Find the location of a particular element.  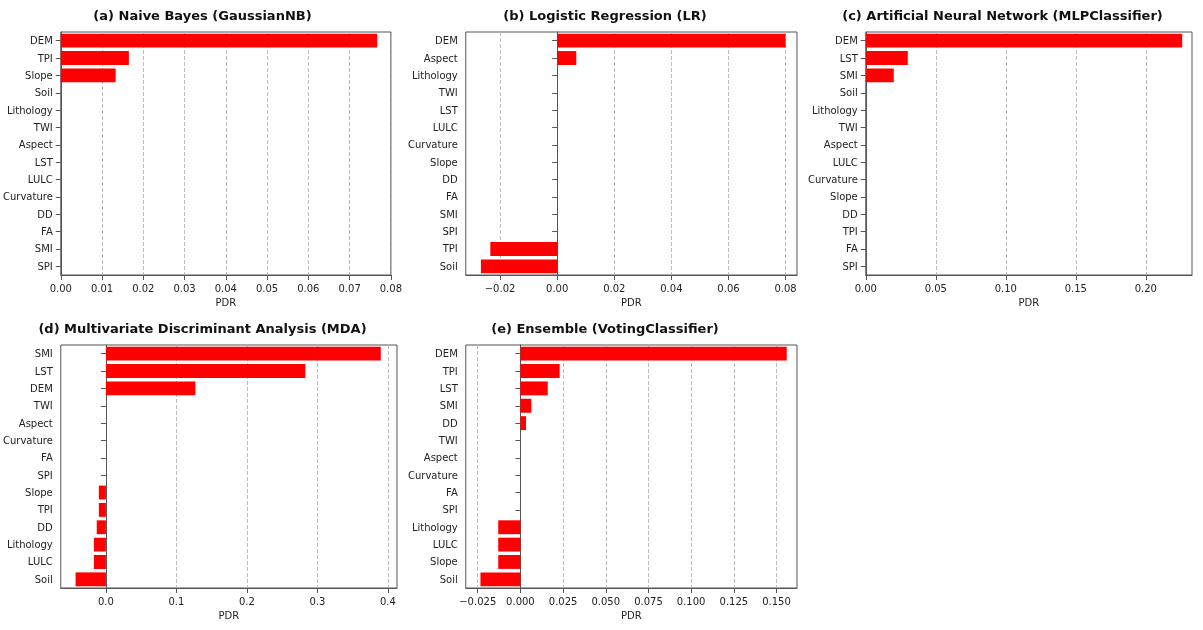

x-tick-label: 0.03 is located at coordinates (184, 288).